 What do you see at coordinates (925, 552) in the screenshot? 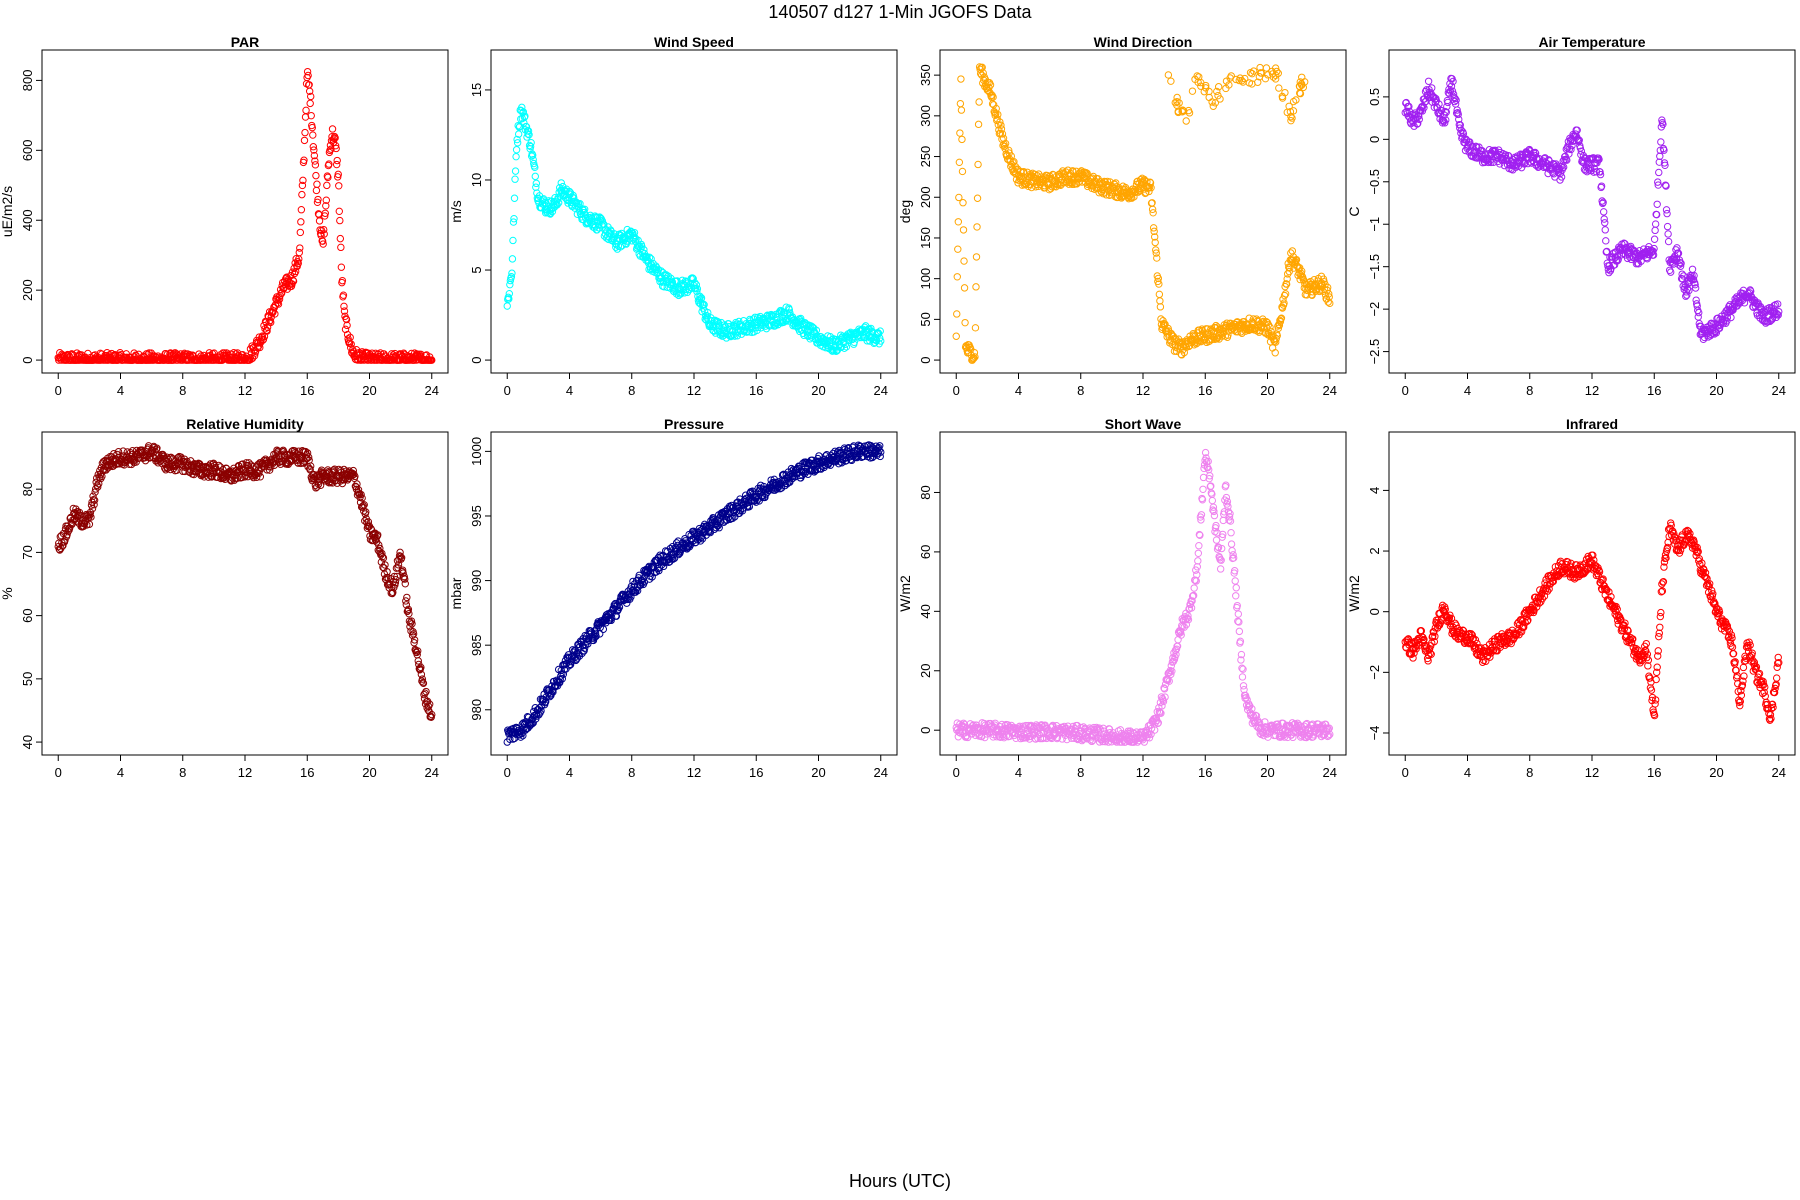
I see `y-tick-label: 60` at bounding box center [925, 552].